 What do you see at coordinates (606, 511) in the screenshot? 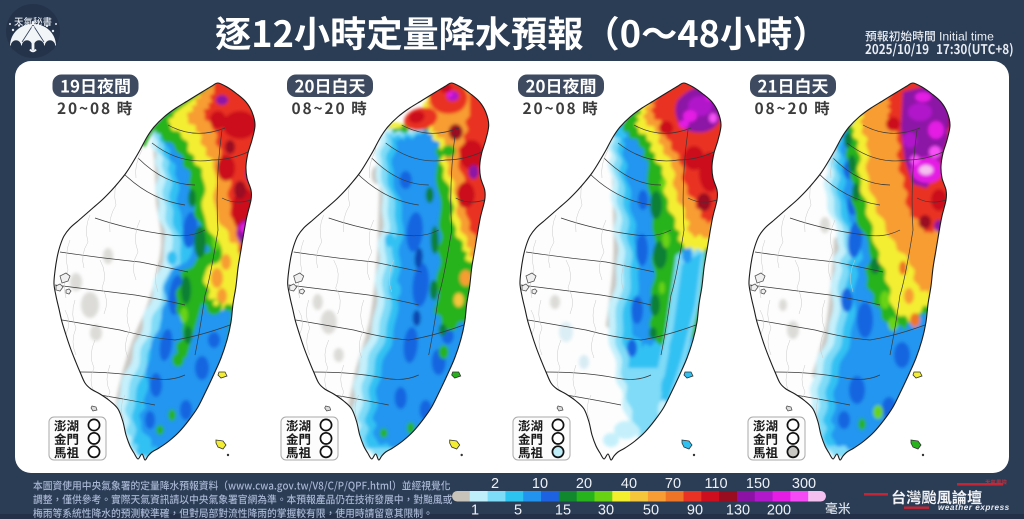
I see `svg-text: 30` at bounding box center [606, 511].